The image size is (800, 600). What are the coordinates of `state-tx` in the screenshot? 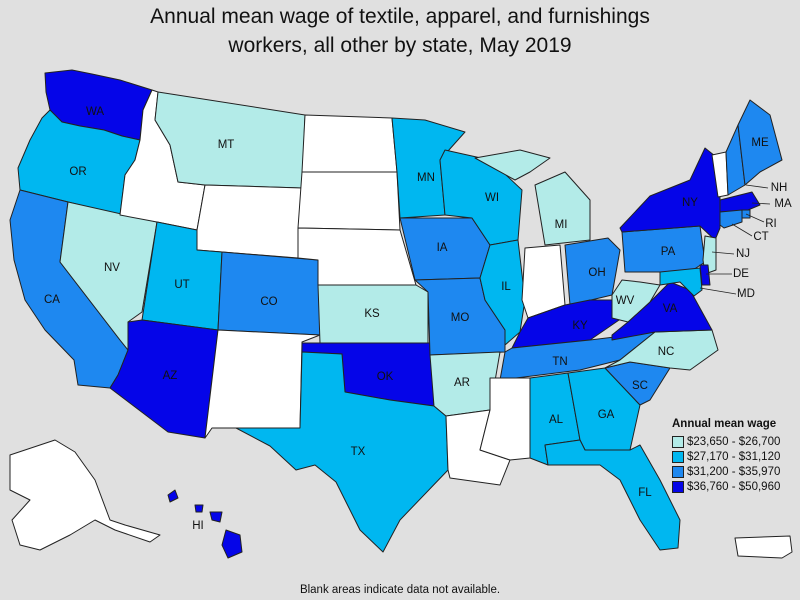 It's located at (342, 452).